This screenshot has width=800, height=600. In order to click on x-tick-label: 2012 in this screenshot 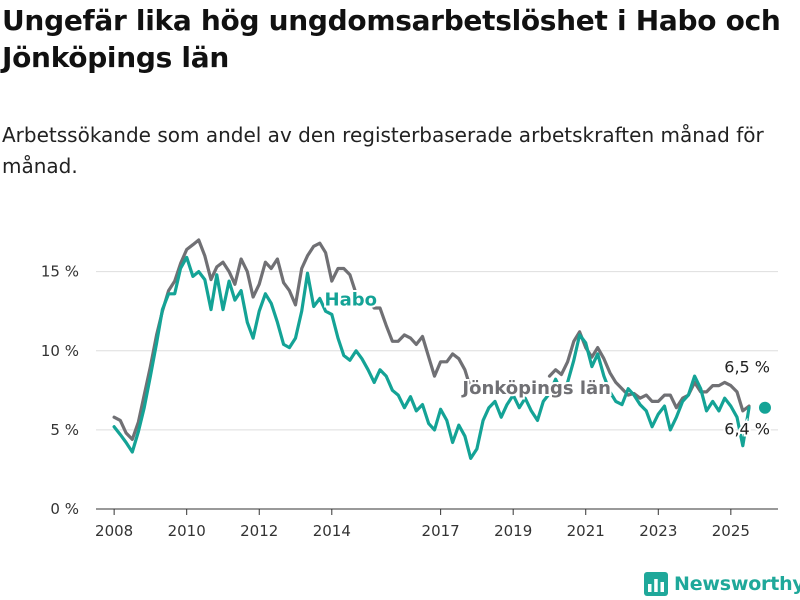, I will do `click(259, 531)`.